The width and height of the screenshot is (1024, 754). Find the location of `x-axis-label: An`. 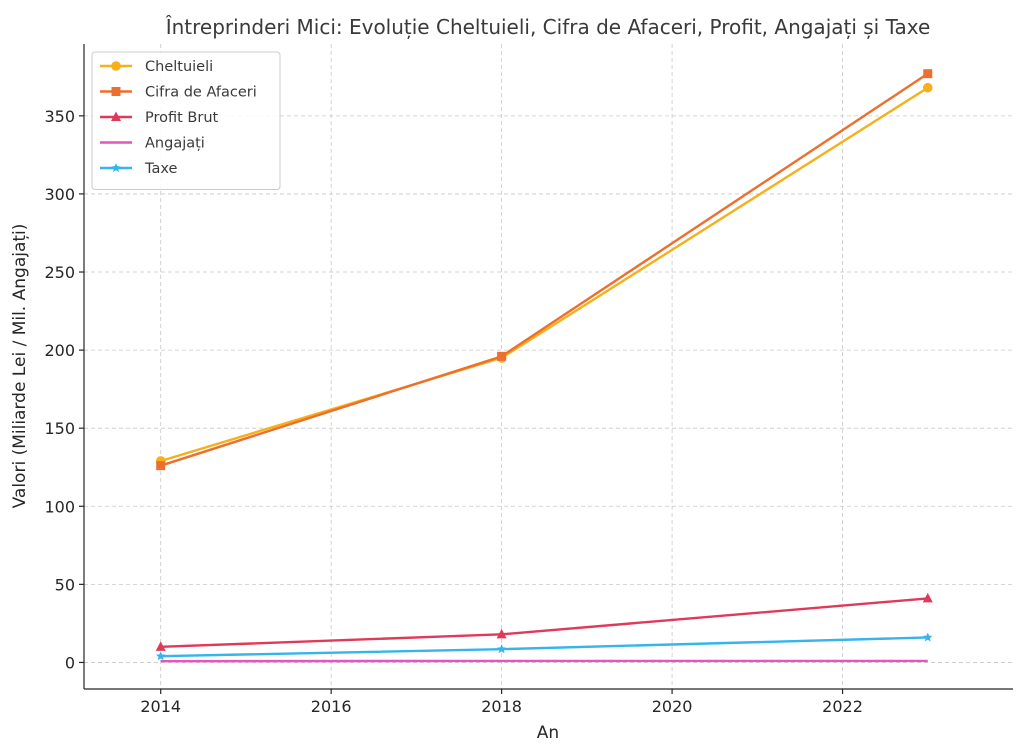

x-axis-label: An is located at coordinates (548, 733).